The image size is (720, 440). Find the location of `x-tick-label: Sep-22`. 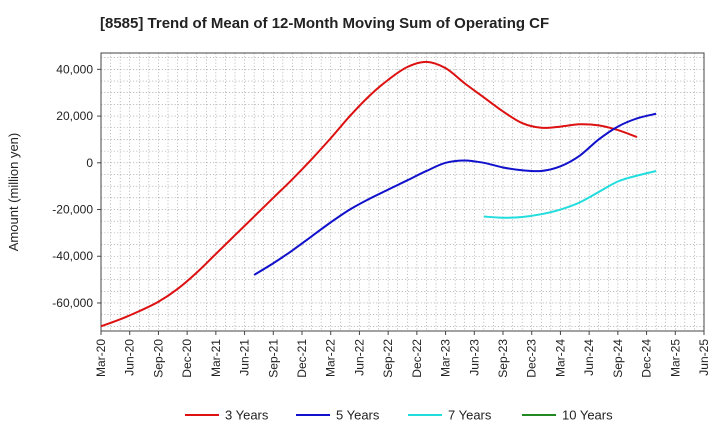

x-tick-label: Sep-22 is located at coordinates (388, 358).